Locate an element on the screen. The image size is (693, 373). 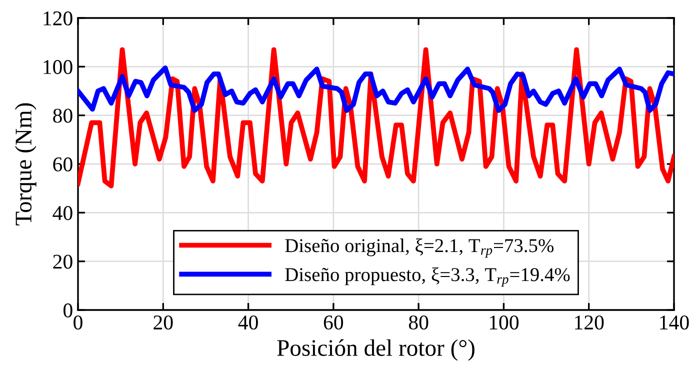
x-tick-label: 20 is located at coordinates (163, 322).